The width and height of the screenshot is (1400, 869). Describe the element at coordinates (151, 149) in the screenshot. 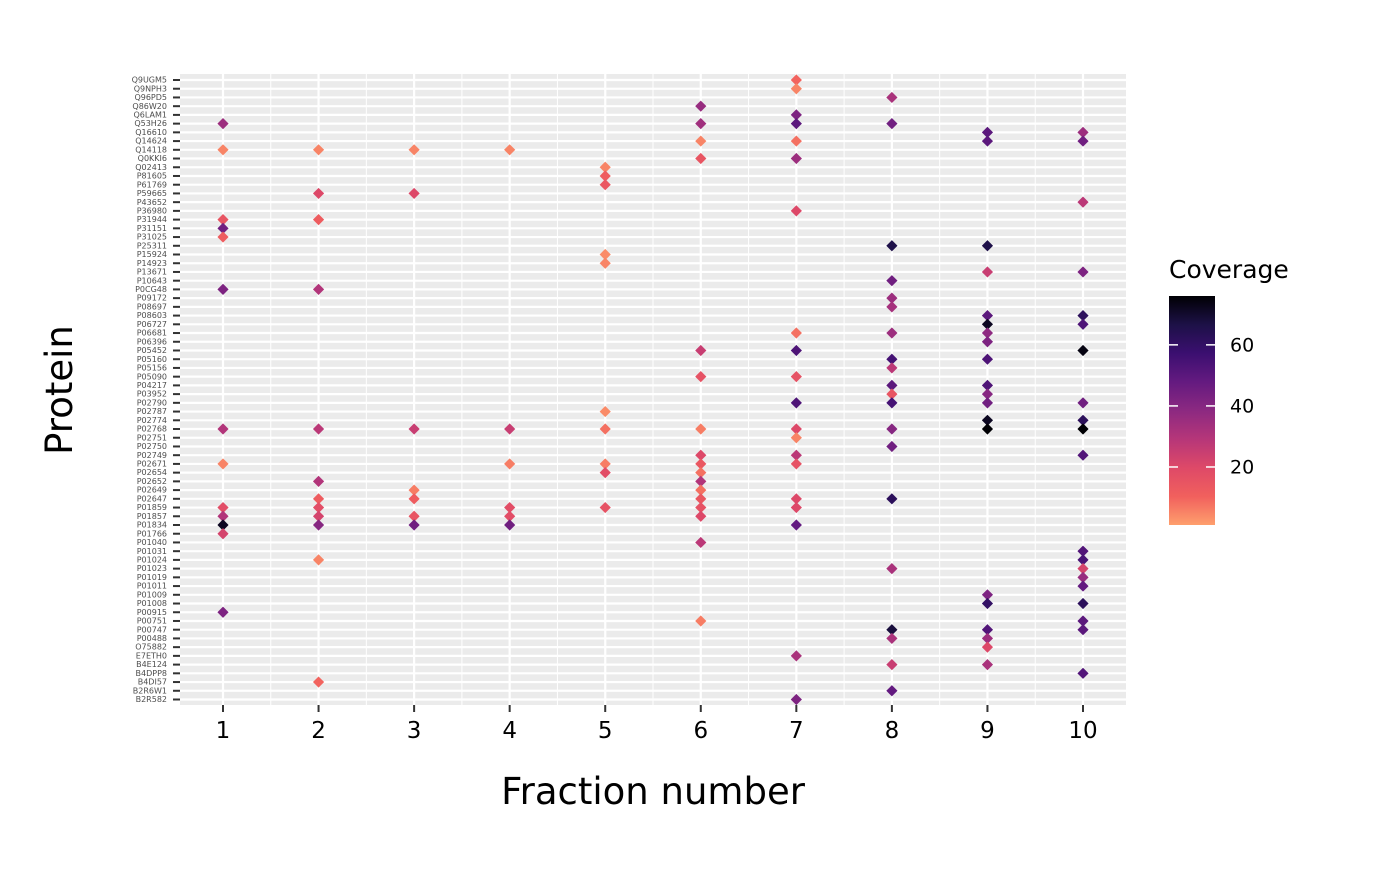

I see `y-tick-label: Q14118` at that location.